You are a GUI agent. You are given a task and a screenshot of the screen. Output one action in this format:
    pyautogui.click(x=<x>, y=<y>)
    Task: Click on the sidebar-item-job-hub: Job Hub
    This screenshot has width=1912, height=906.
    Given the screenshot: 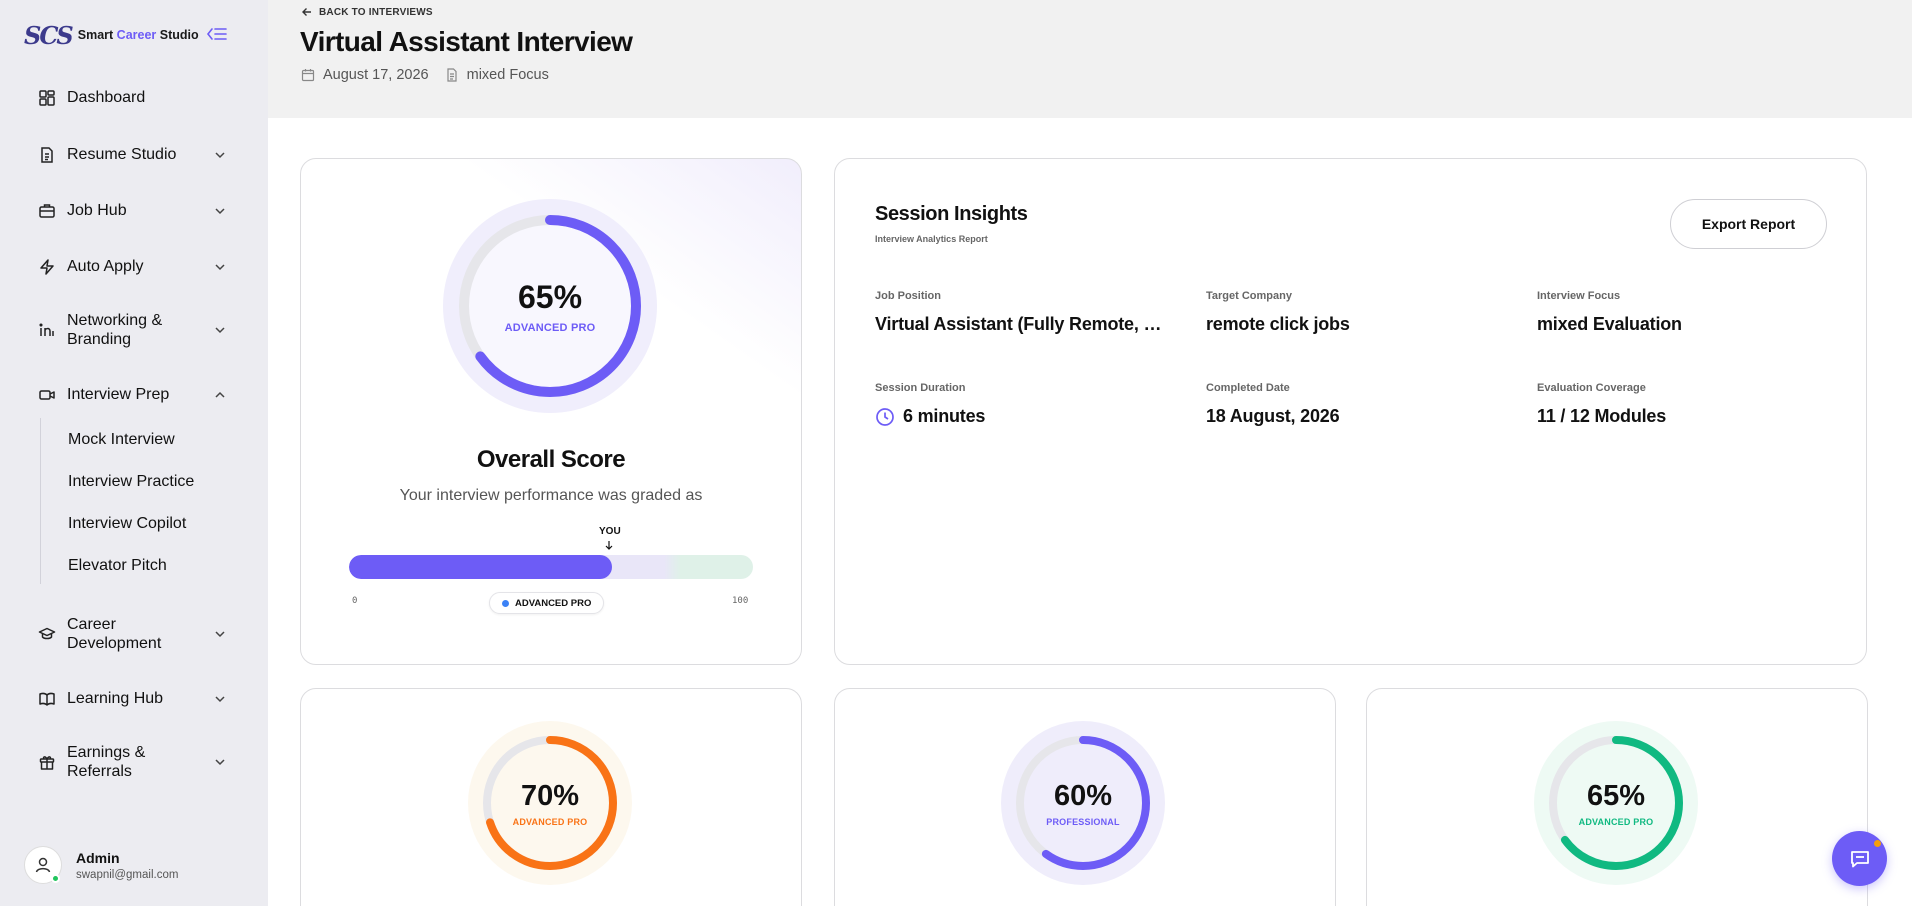 What is the action you would take?
    pyautogui.click(x=133, y=210)
    